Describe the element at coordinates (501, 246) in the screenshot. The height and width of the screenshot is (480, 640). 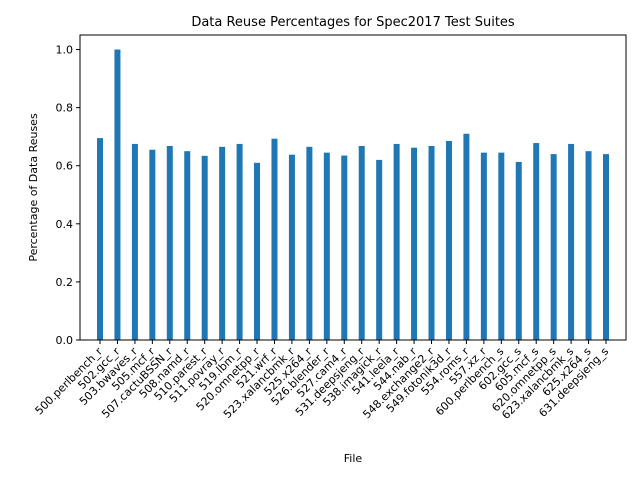
I see `bar-600.perlbench_s` at that location.